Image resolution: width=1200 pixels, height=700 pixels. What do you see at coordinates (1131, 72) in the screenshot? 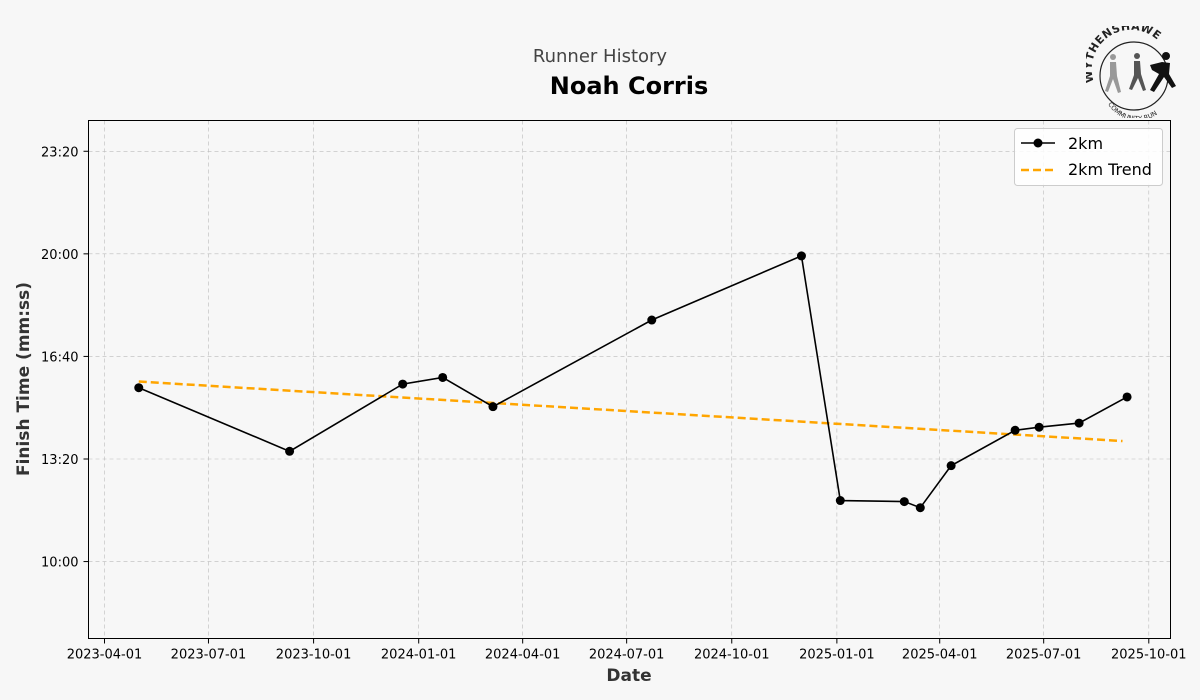
I see `wythenshawe-logo: WYTHENSHAWE COMMUNITY RUN` at bounding box center [1131, 72].